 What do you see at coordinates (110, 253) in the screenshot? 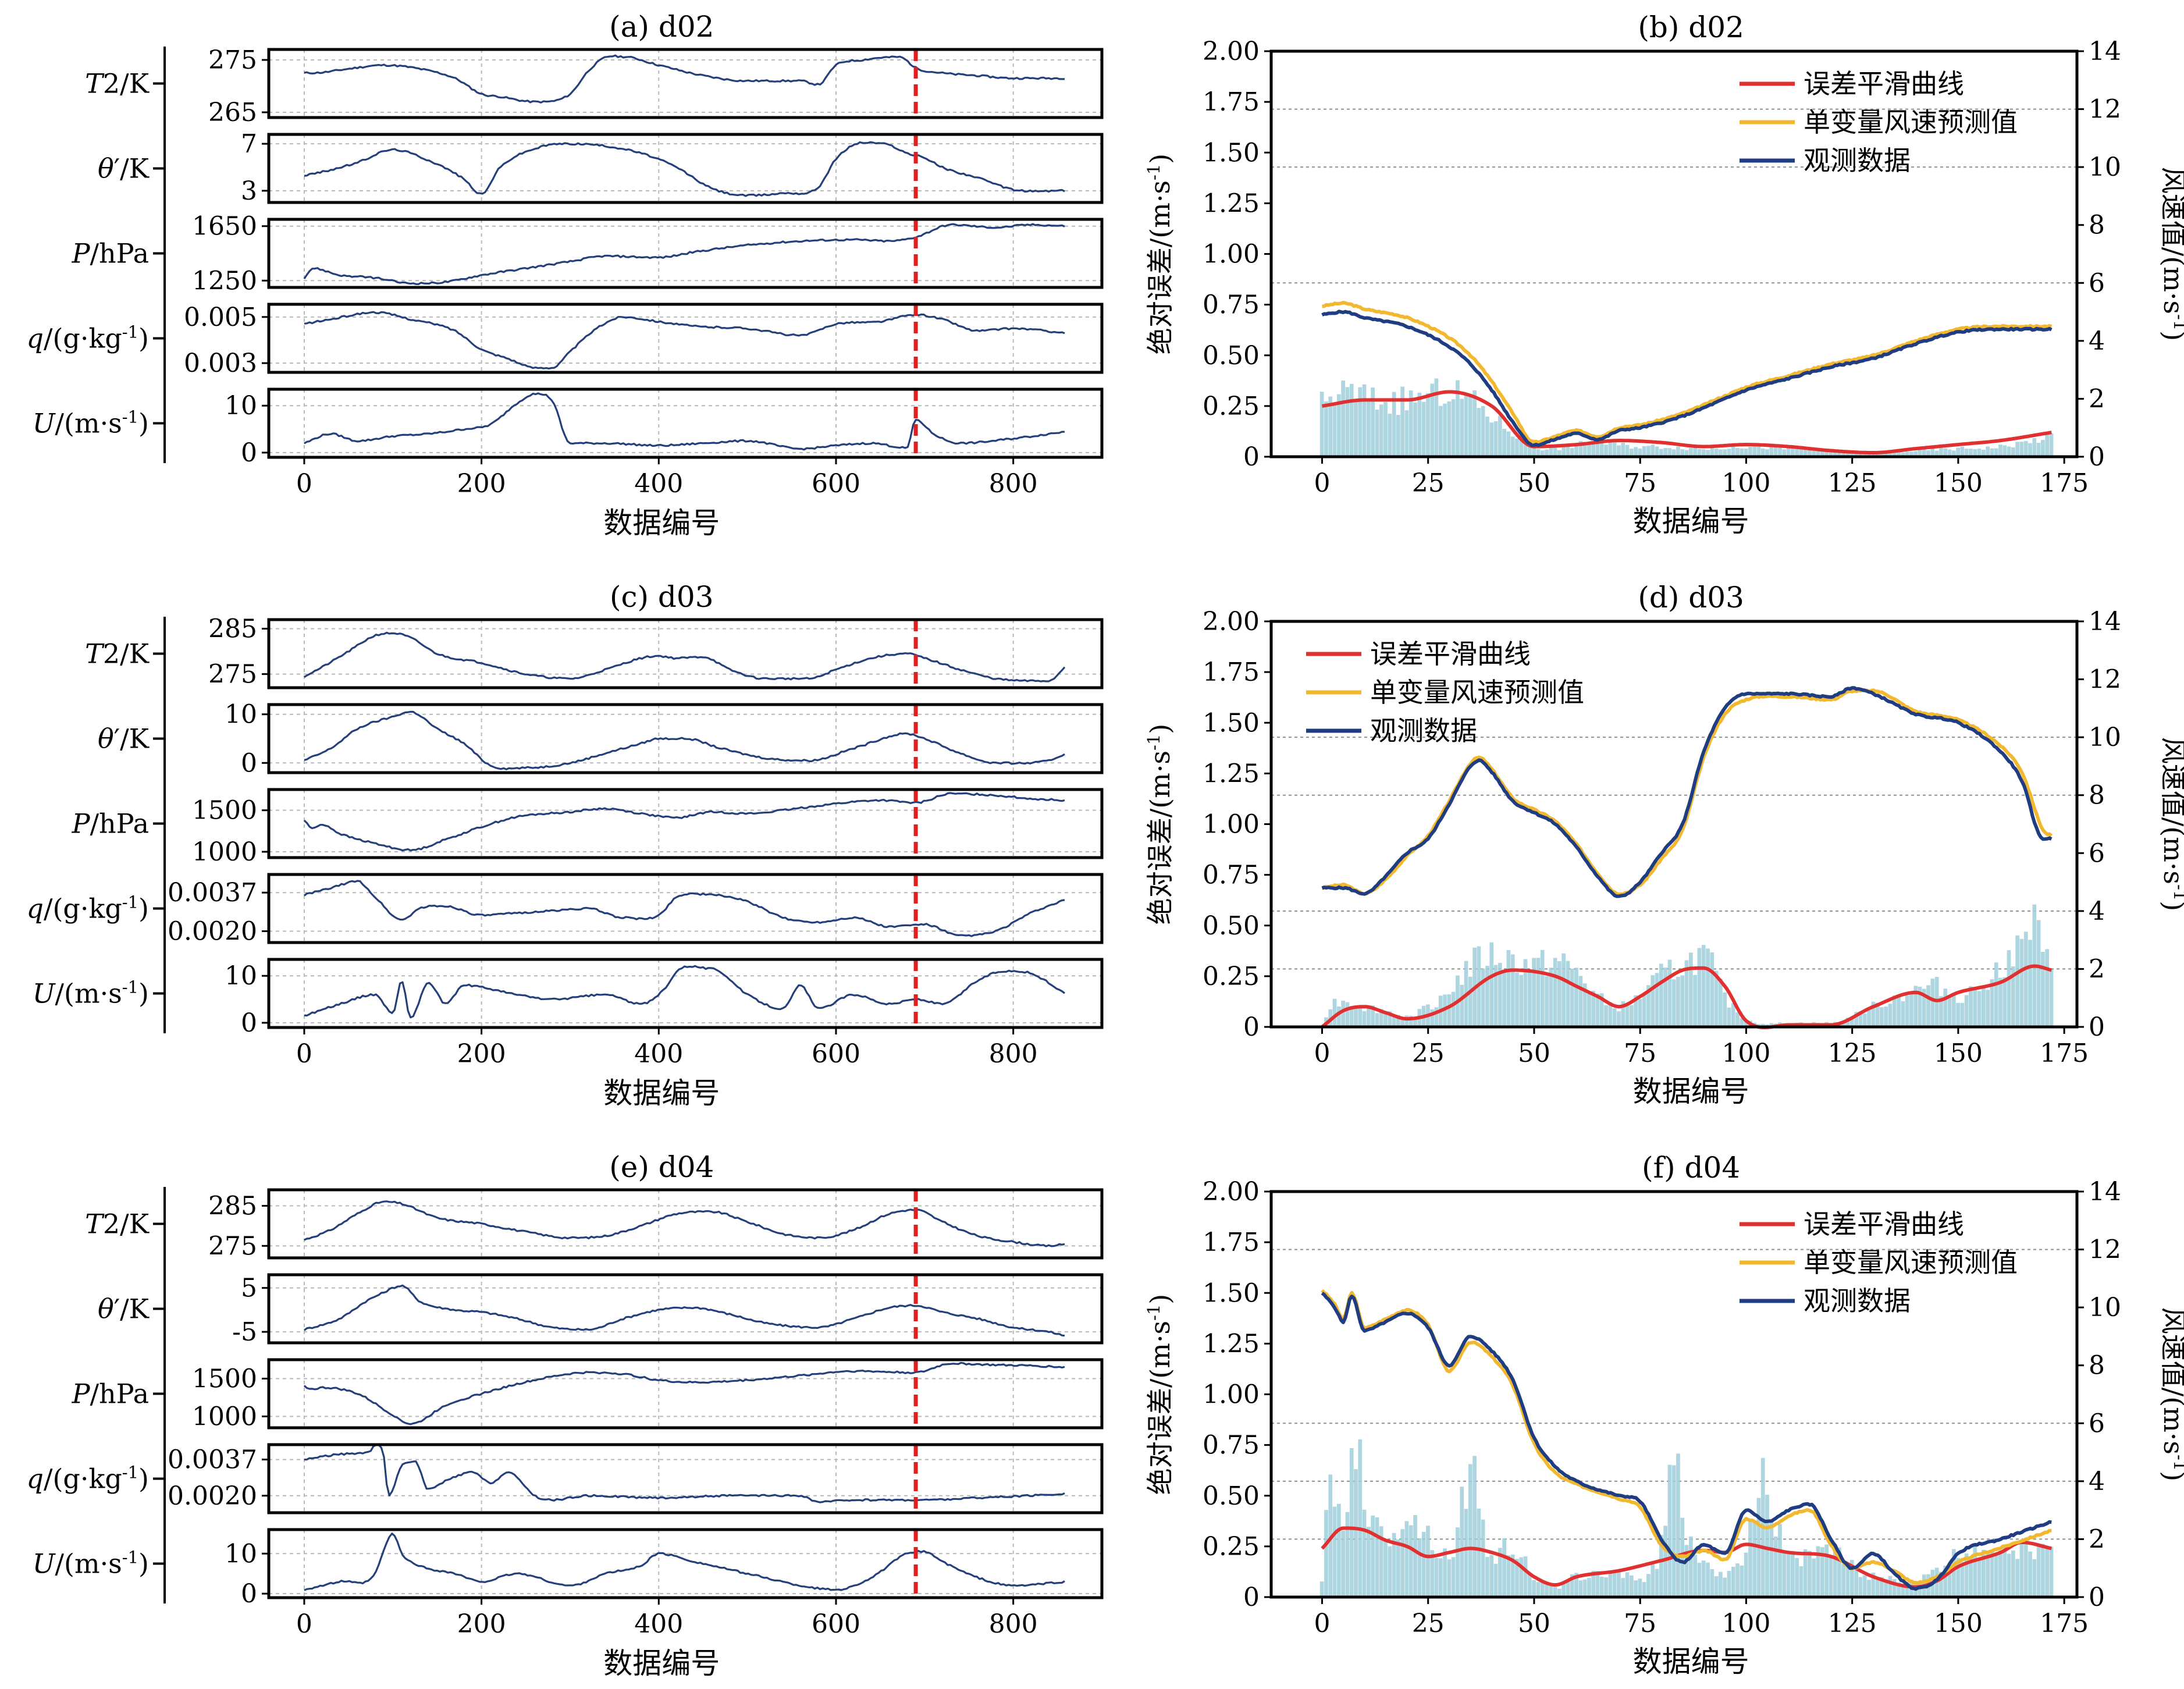
I see `y-axis-label: P/hPa` at bounding box center [110, 253].